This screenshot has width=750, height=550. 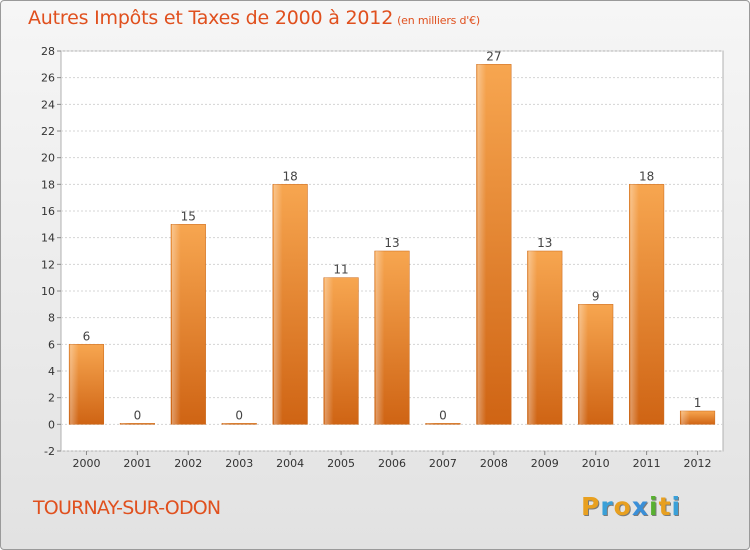 What do you see at coordinates (51, 398) in the screenshot?
I see `y-tick-label: 2` at bounding box center [51, 398].